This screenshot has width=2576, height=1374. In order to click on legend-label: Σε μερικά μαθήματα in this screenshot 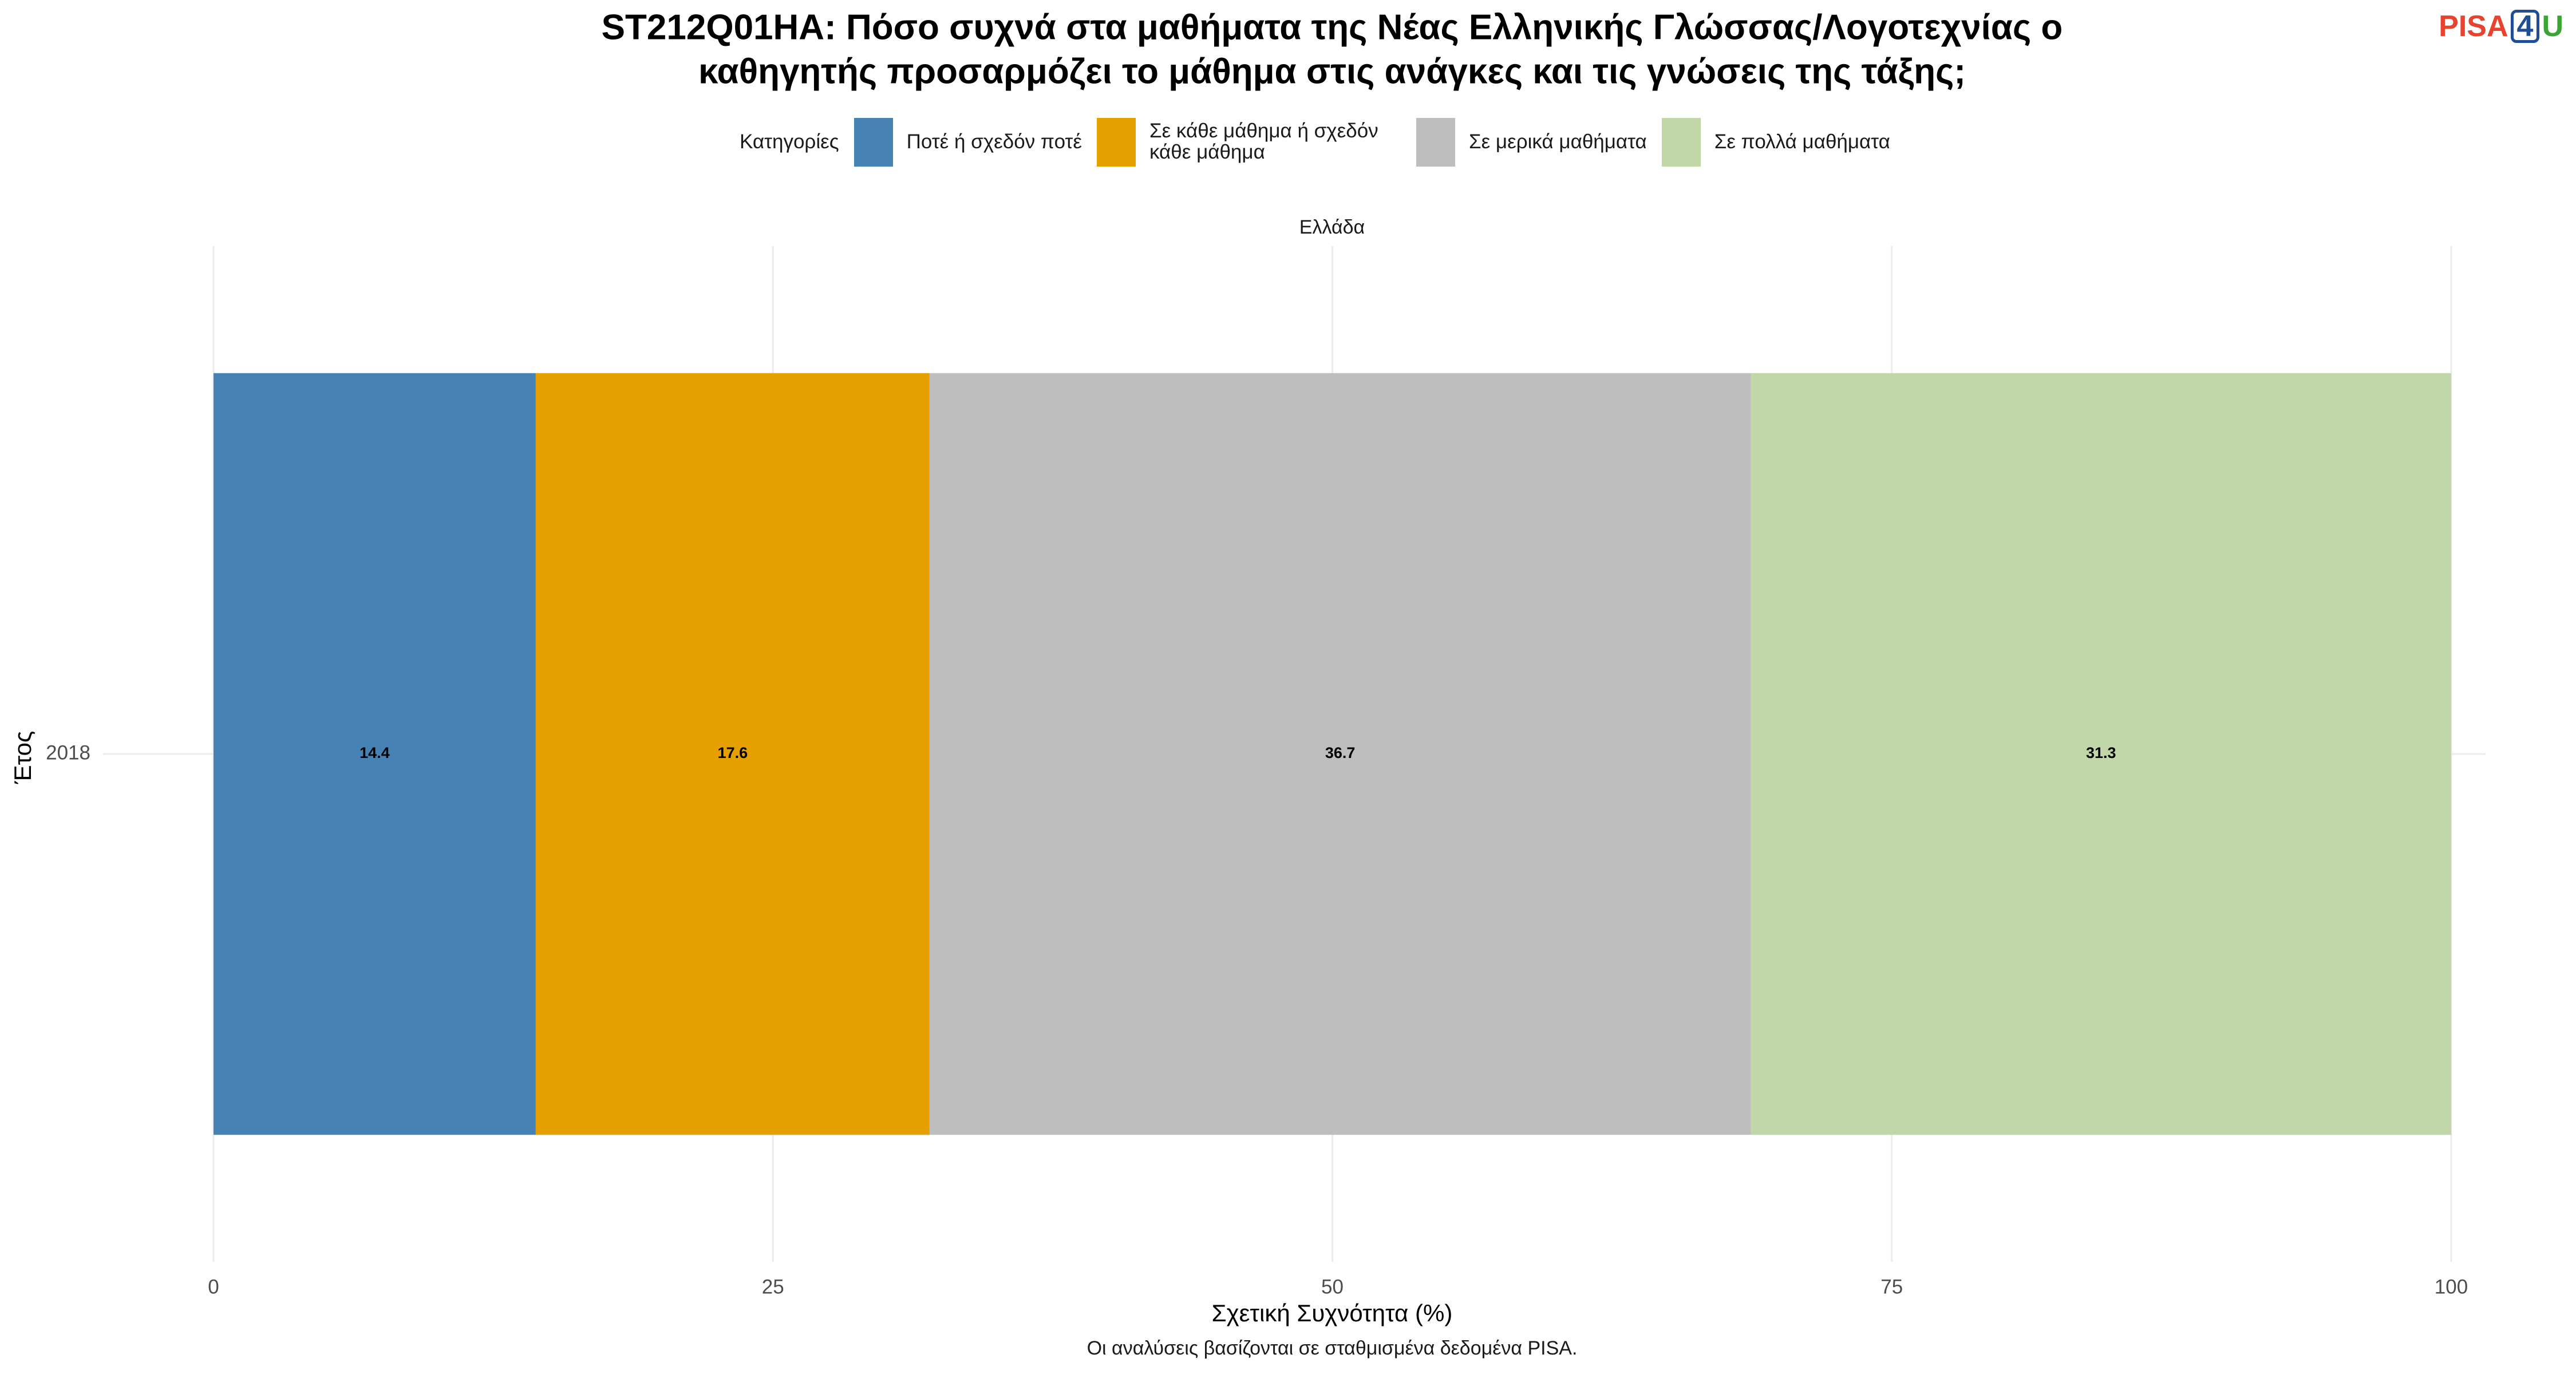, I will do `click(1557, 141)`.